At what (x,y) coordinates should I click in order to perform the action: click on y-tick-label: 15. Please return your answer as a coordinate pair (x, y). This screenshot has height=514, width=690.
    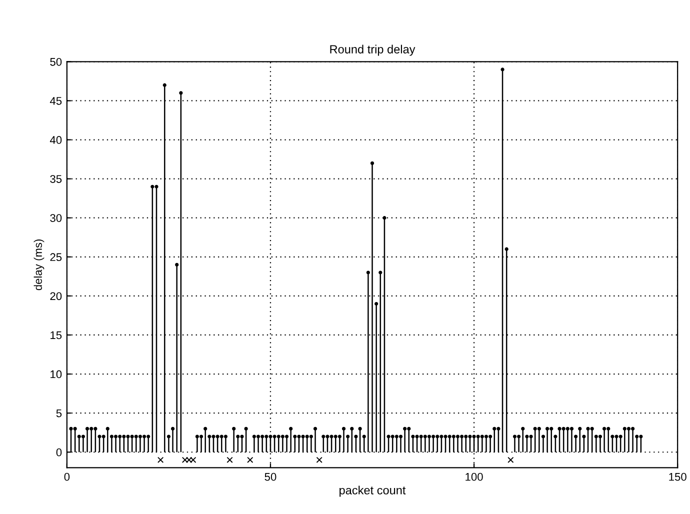
    Looking at the image, I should click on (56, 335).